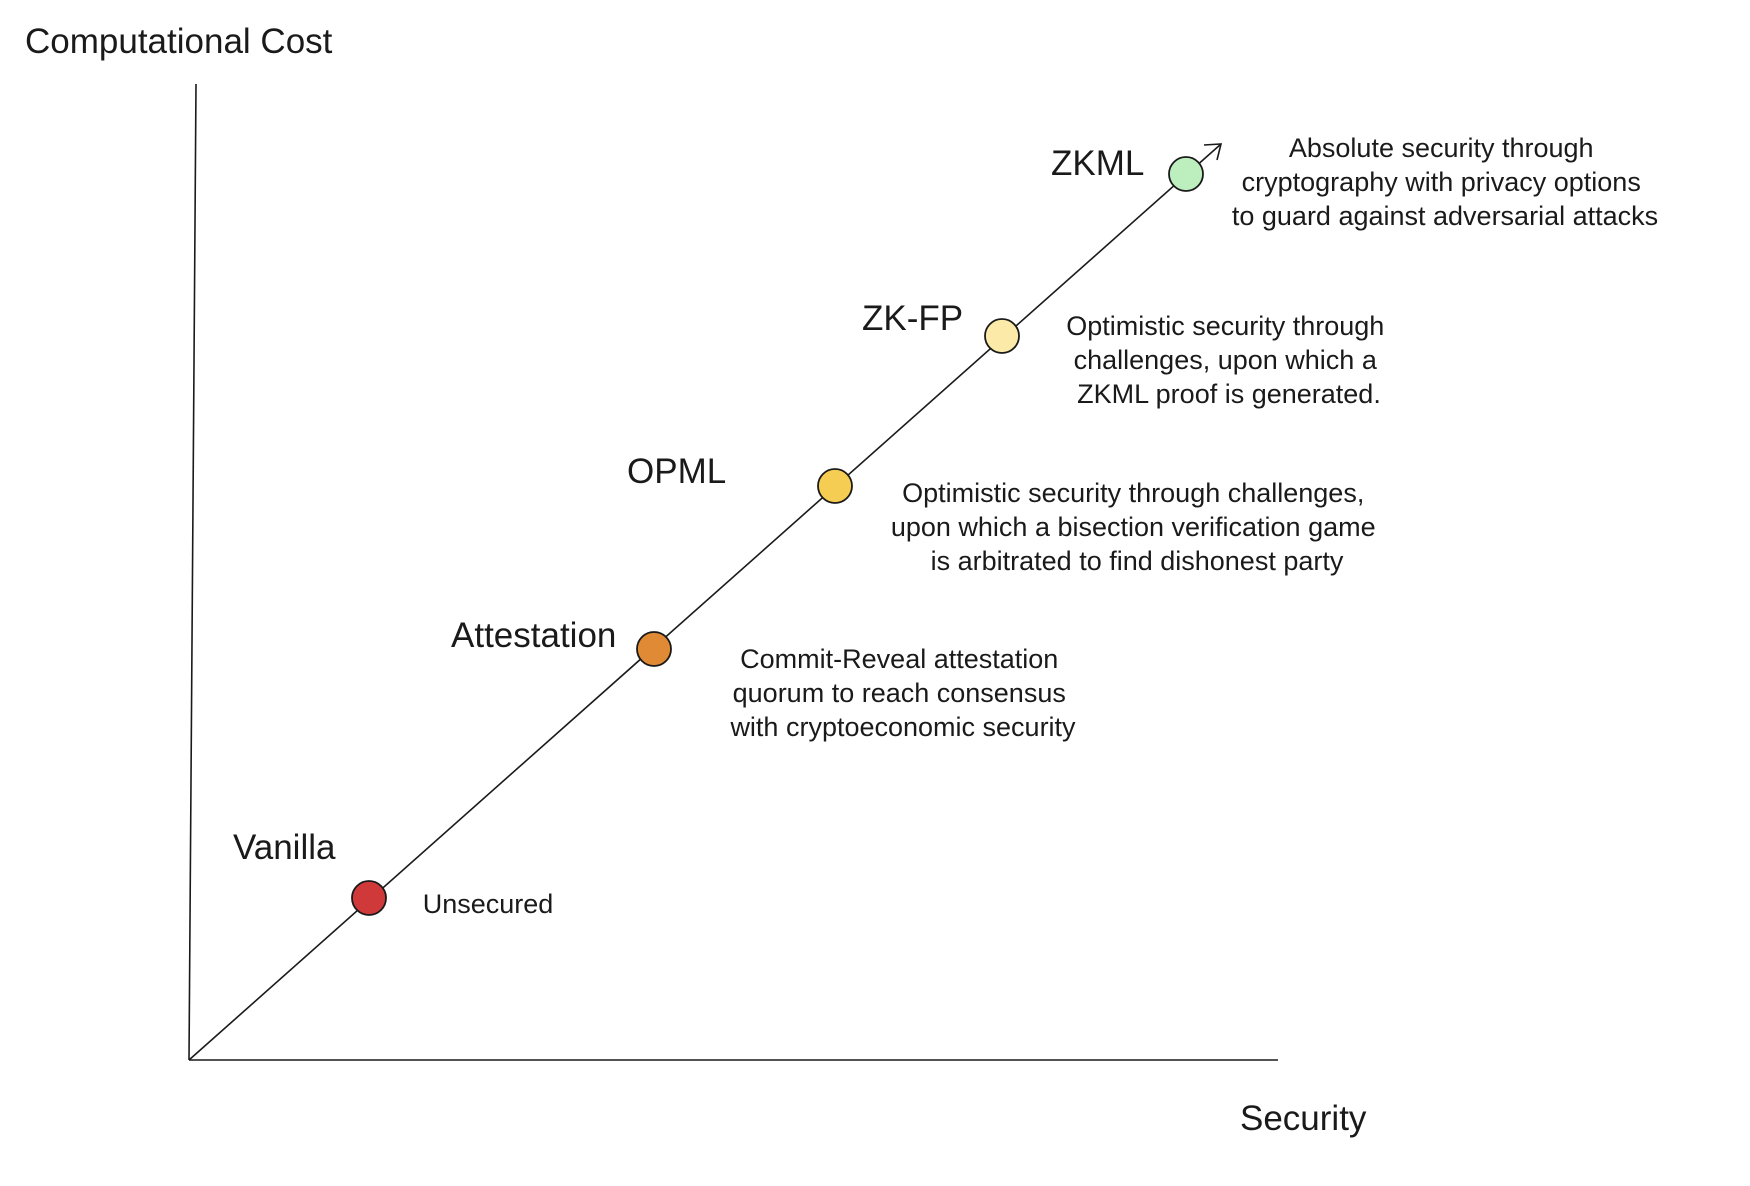  Describe the element at coordinates (1186, 174) in the screenshot. I see `stage-dot-zkml` at that location.